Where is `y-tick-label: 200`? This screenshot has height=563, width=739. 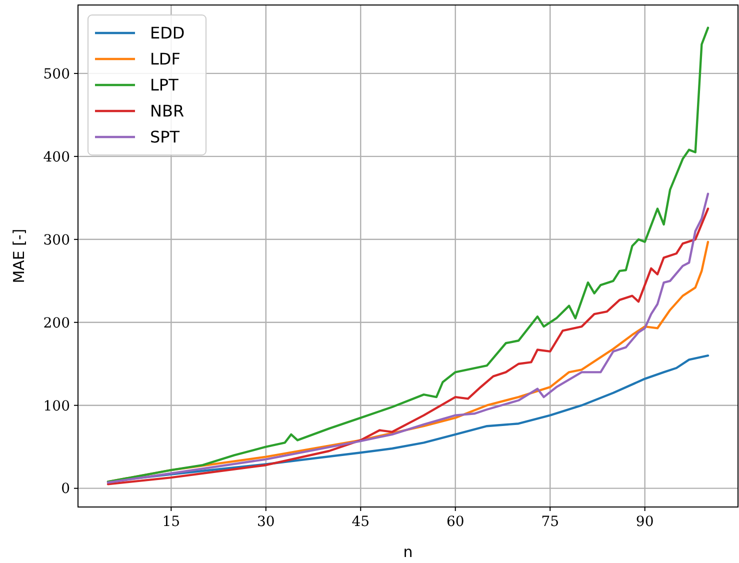 y-tick-label: 200 is located at coordinates (56, 323).